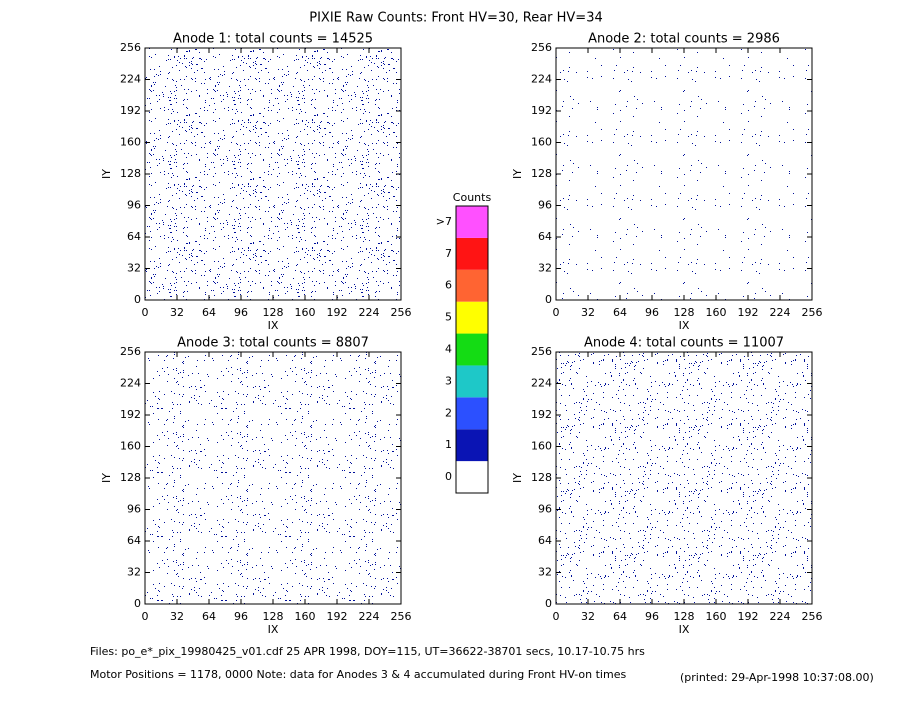 This screenshot has height=705, width=913. What do you see at coordinates (448, 412) in the screenshot?
I see `colorbar-label: 2` at bounding box center [448, 412].